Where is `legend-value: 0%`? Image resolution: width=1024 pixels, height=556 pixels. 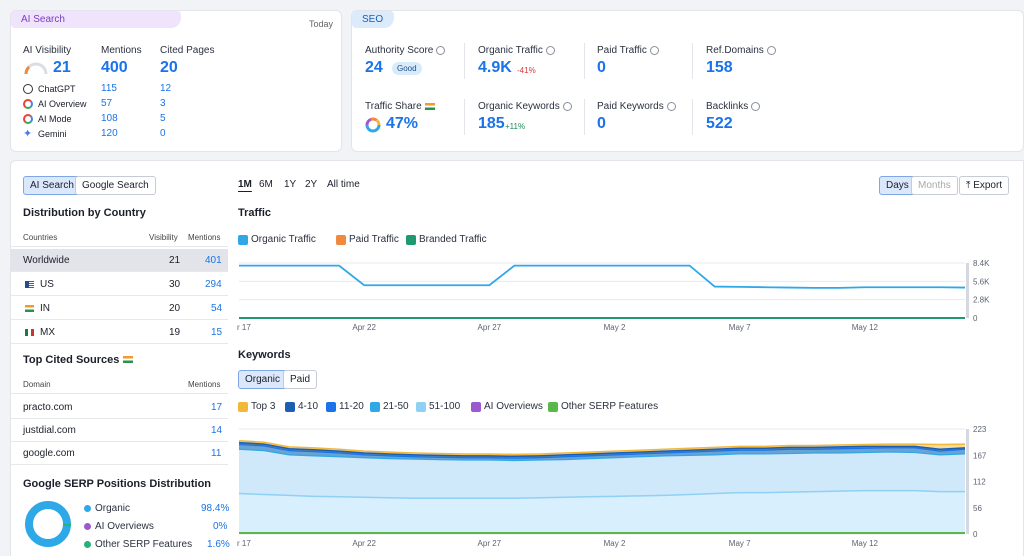
legend-value: 0% is located at coordinates (220, 526).